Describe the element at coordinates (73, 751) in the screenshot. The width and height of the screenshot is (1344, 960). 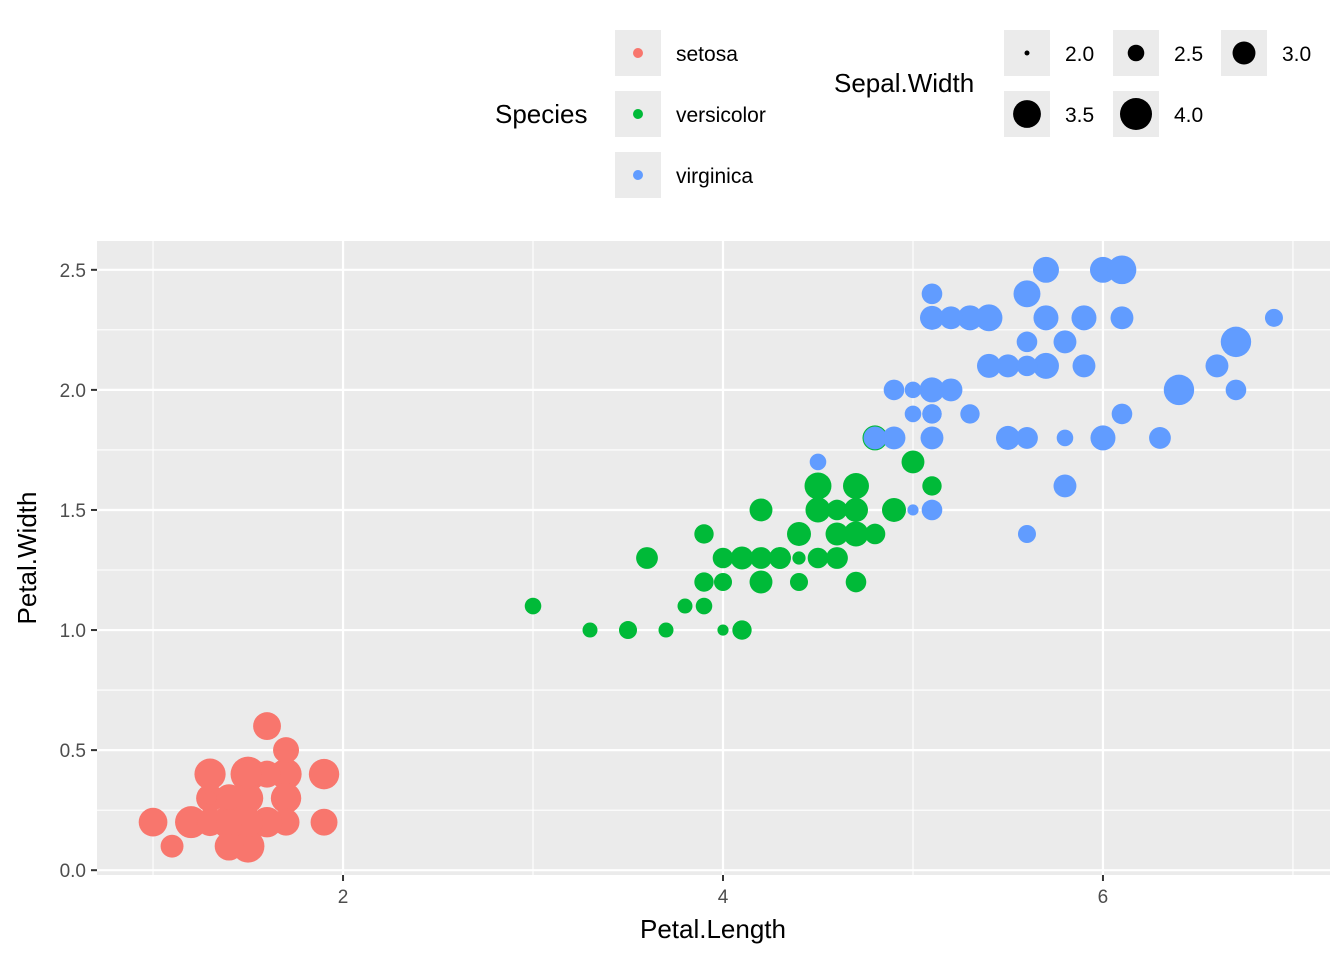
I see `y-tick-label: 0.5` at that location.